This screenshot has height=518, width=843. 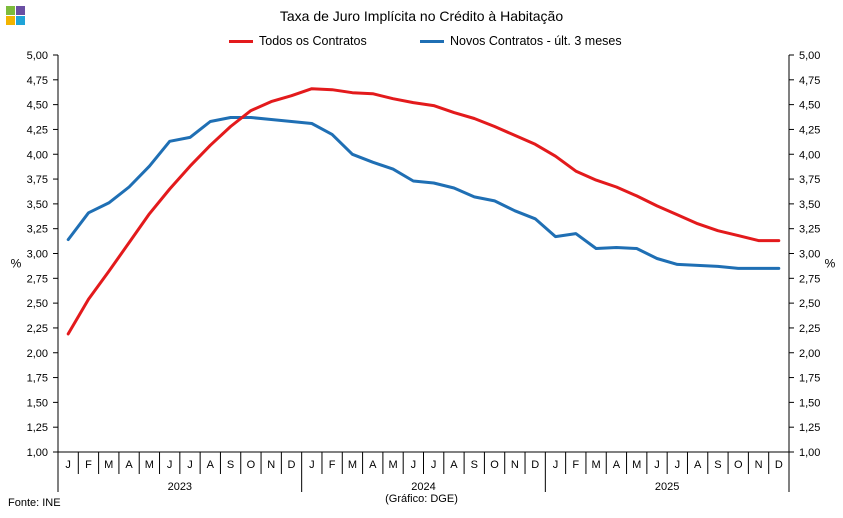 I want to click on y-tick-label-right: 1,00, so click(x=809, y=453).